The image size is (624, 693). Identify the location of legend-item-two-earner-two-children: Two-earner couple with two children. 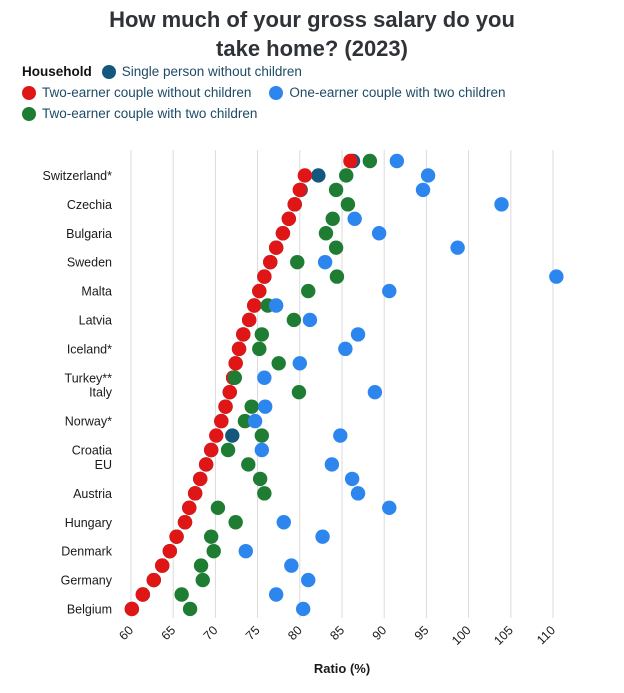
(139, 113).